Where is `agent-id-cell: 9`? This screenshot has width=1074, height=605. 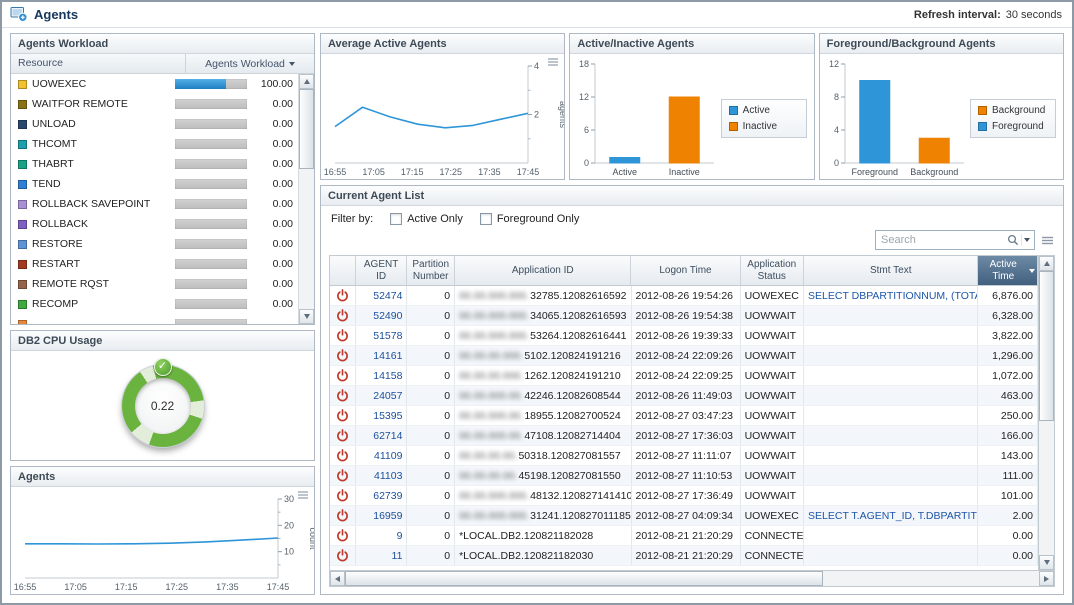
agent-id-cell: 9 is located at coordinates (382, 535).